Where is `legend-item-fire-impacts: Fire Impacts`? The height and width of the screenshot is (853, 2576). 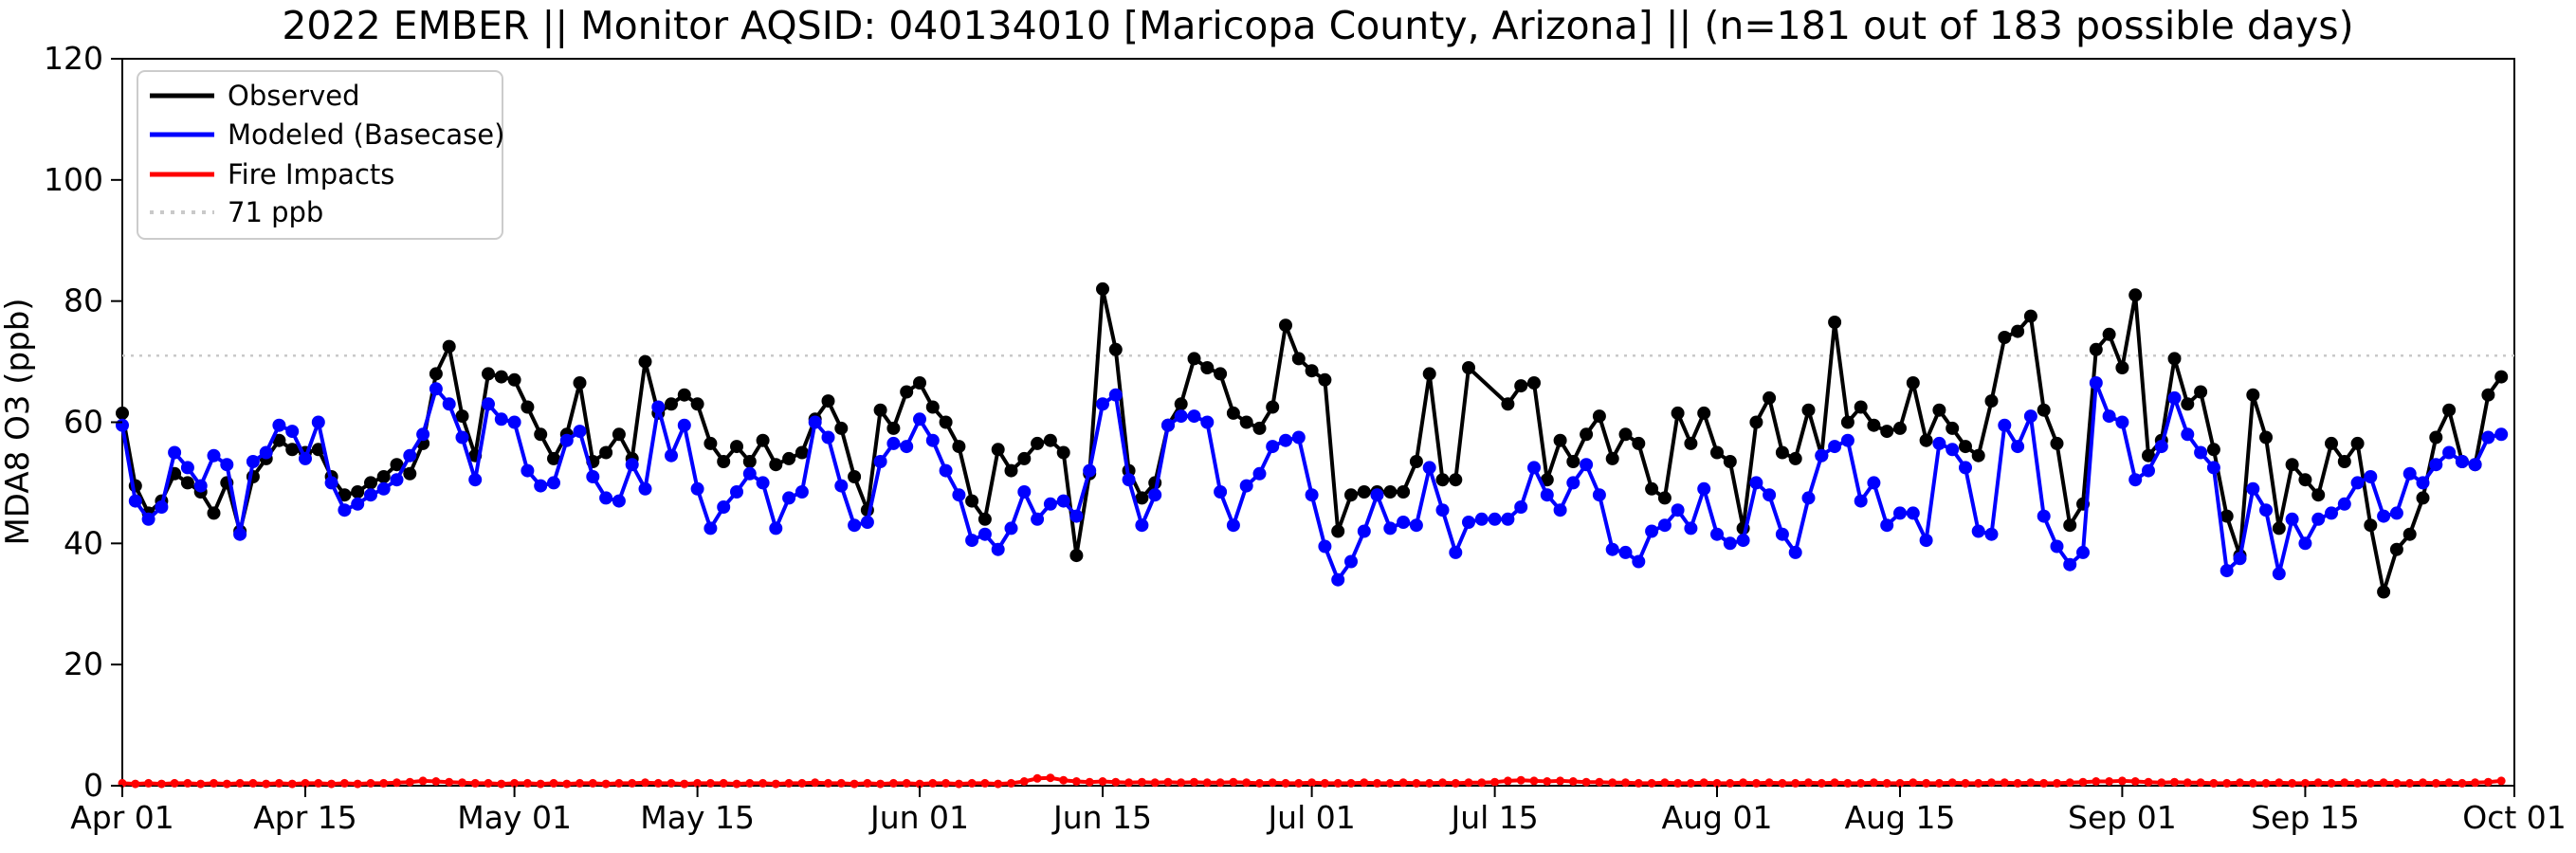 legend-item-fire-impacts: Fire Impacts is located at coordinates (272, 174).